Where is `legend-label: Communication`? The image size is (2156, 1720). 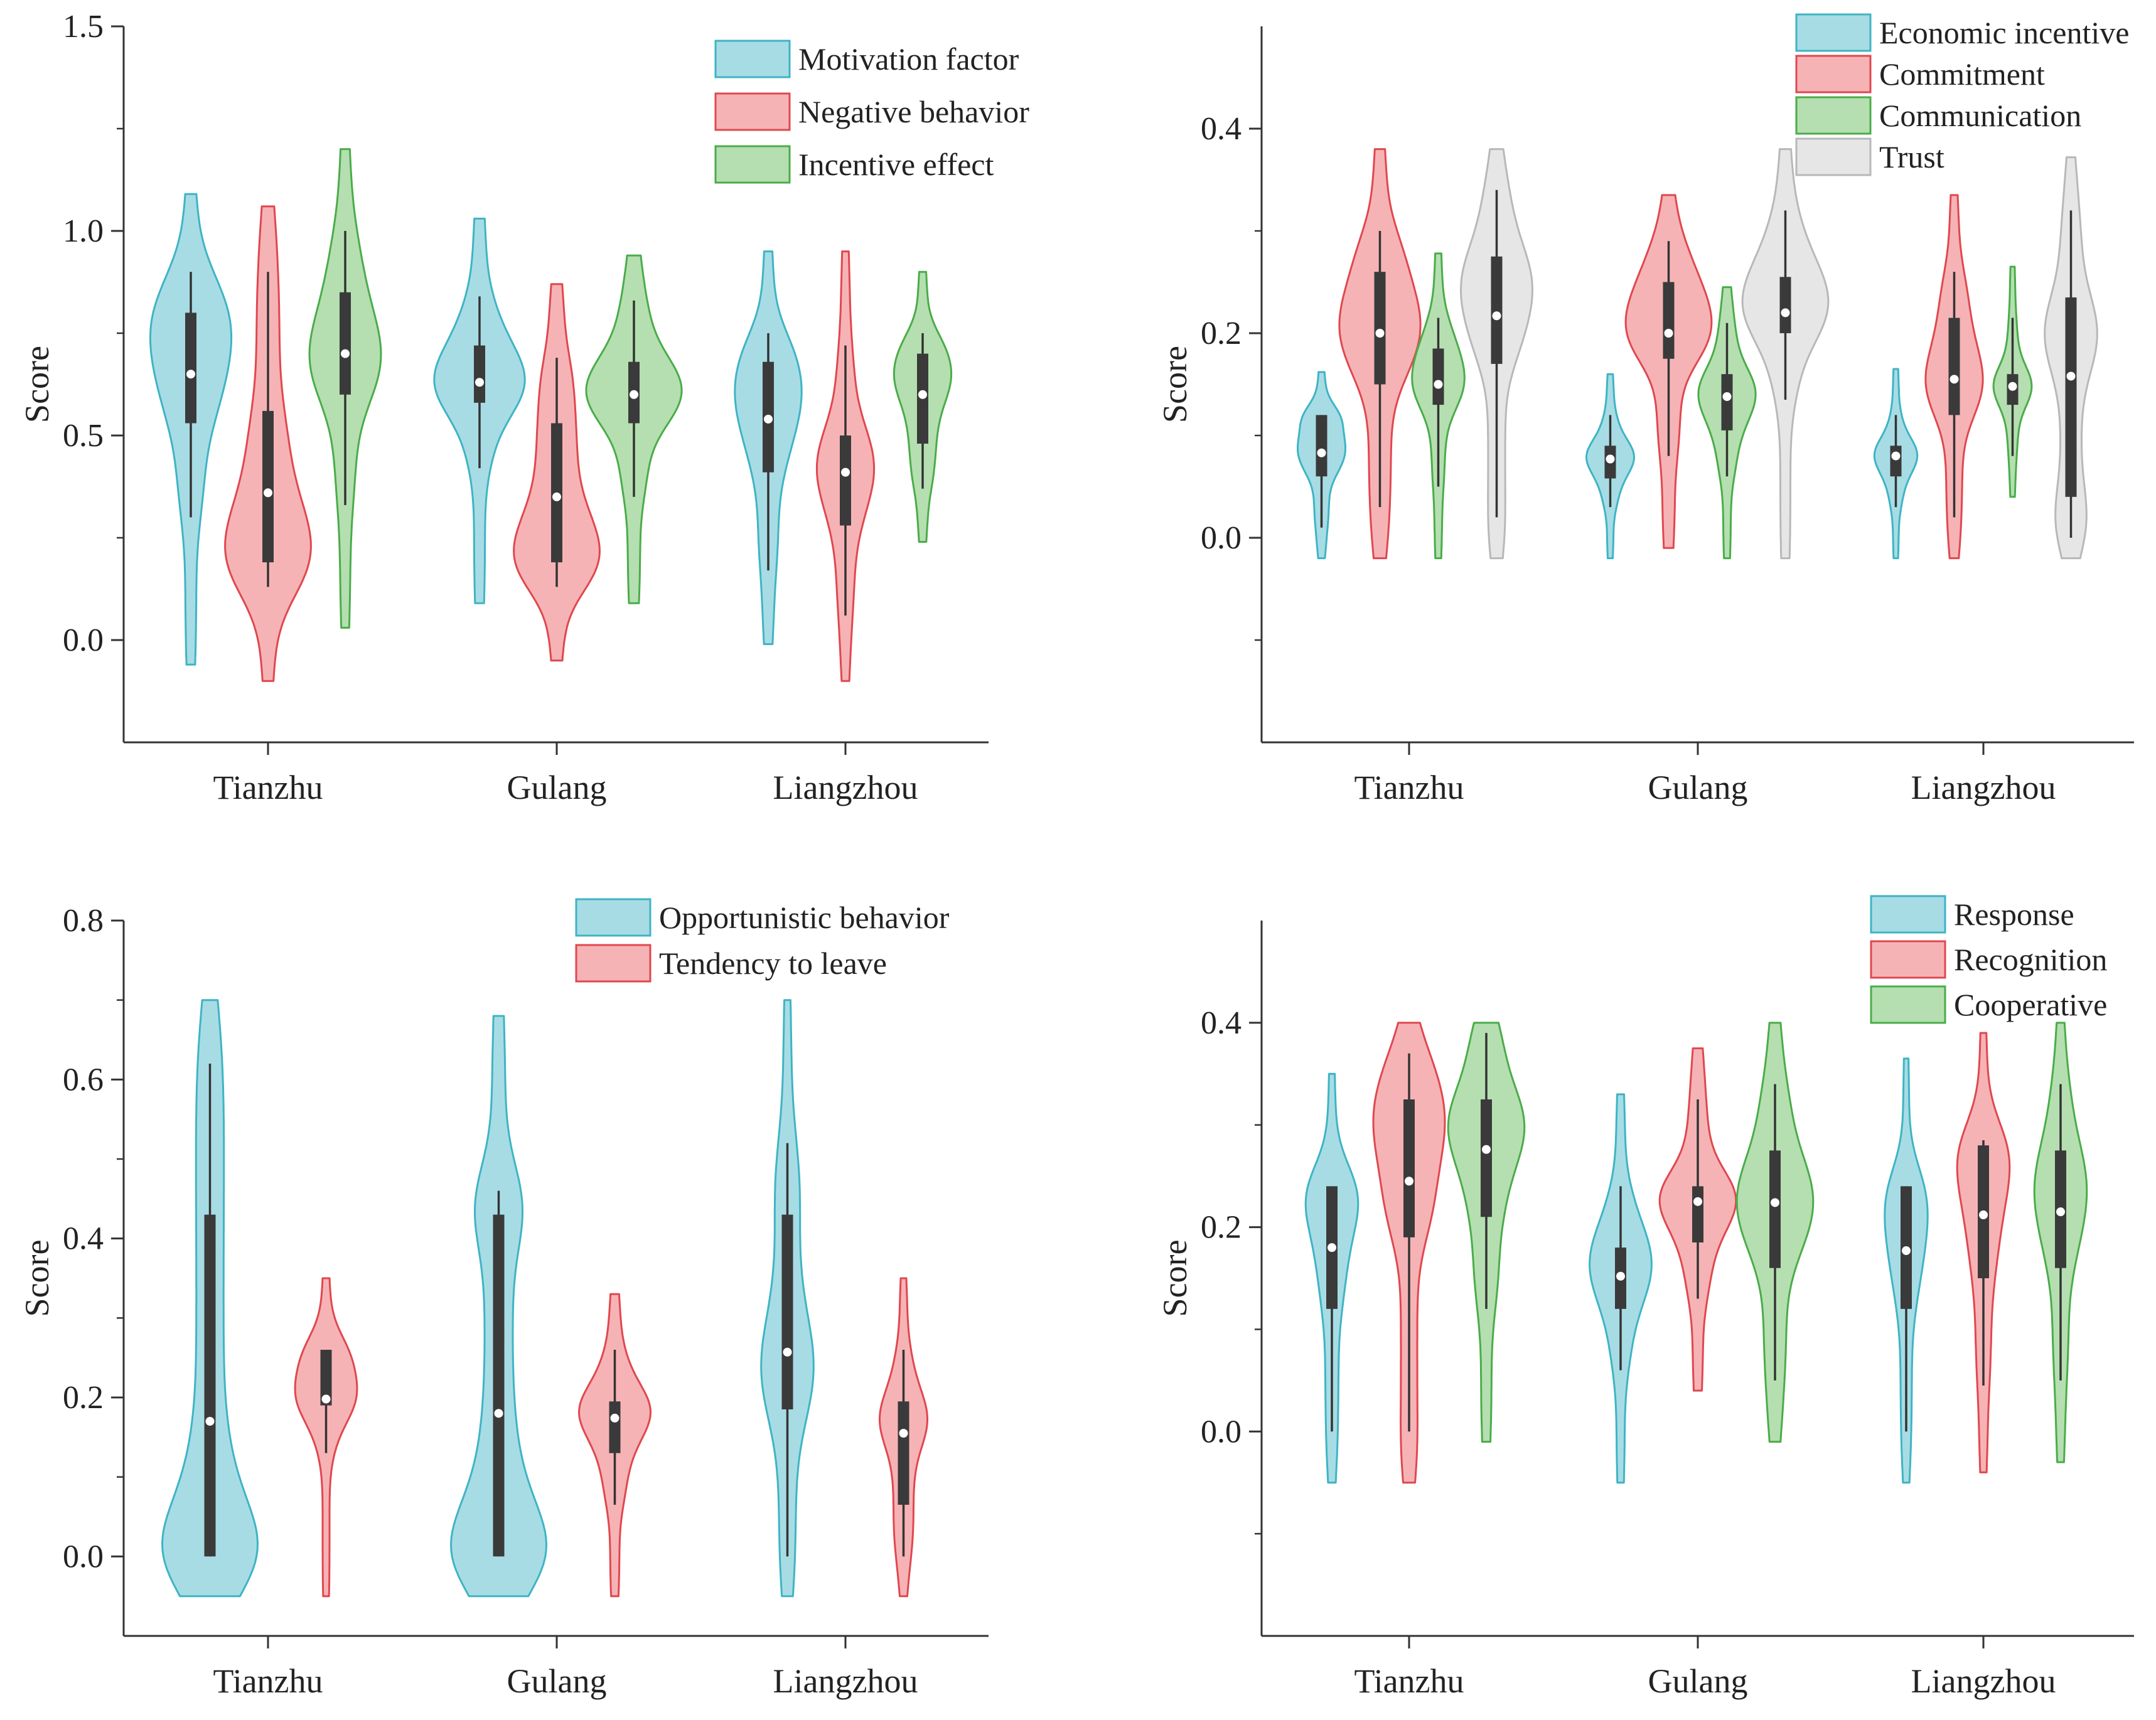 legend-label: Communication is located at coordinates (1980, 115).